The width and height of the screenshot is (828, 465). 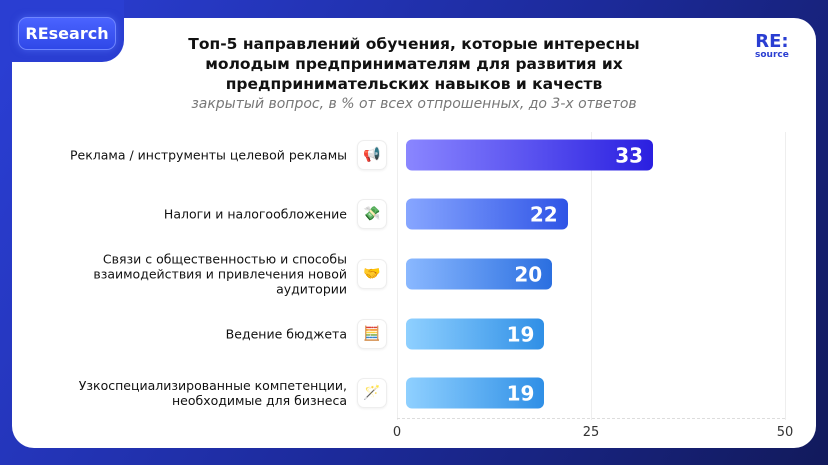 I want to click on resource-logo: RE: source, so click(x=772, y=46).